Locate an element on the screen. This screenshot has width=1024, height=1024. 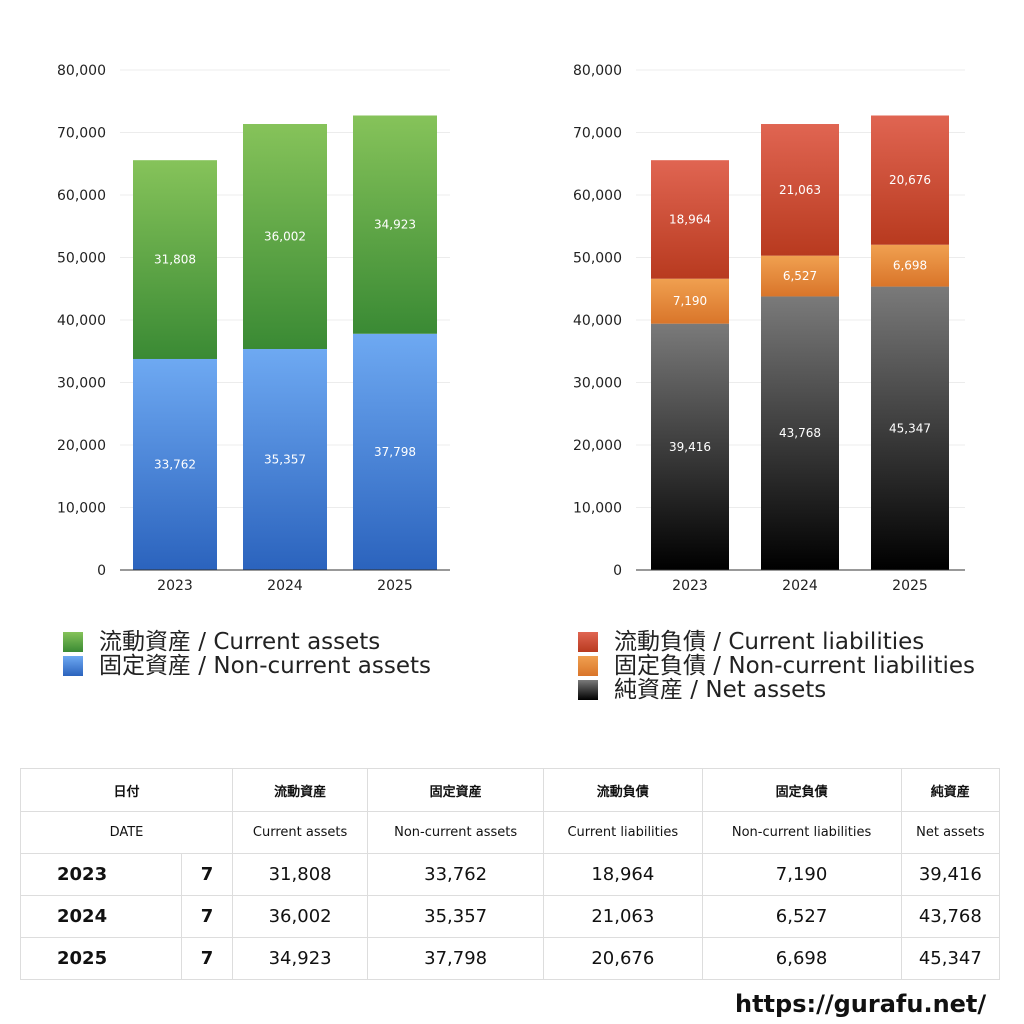
bar-current-assets-2024 is located at coordinates (285, 237).